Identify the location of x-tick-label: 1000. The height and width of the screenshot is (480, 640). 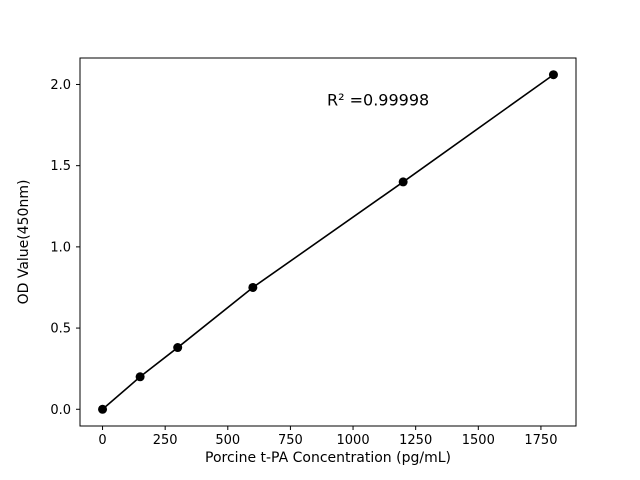
(353, 440).